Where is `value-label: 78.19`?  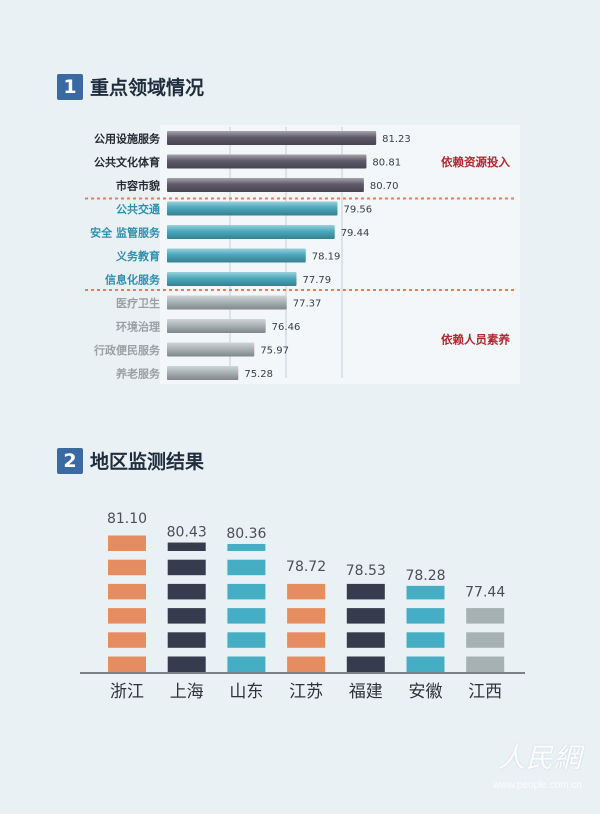
value-label: 78.19 is located at coordinates (326, 257).